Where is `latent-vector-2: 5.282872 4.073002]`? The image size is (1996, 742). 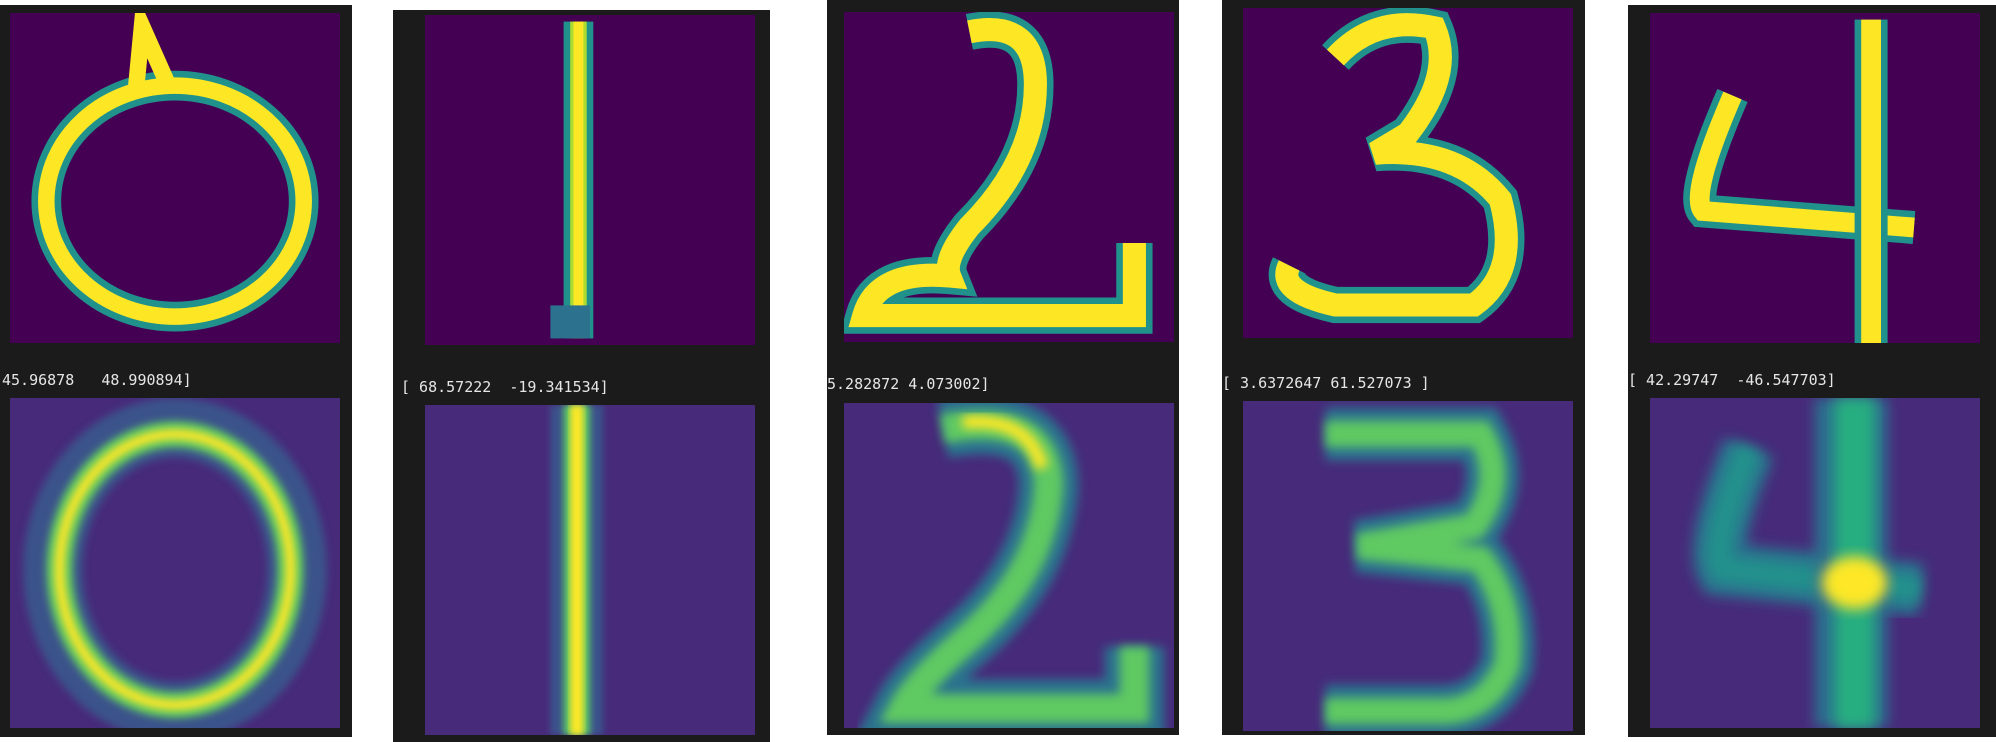 latent-vector-2: 5.282872 4.073002] is located at coordinates (908, 384).